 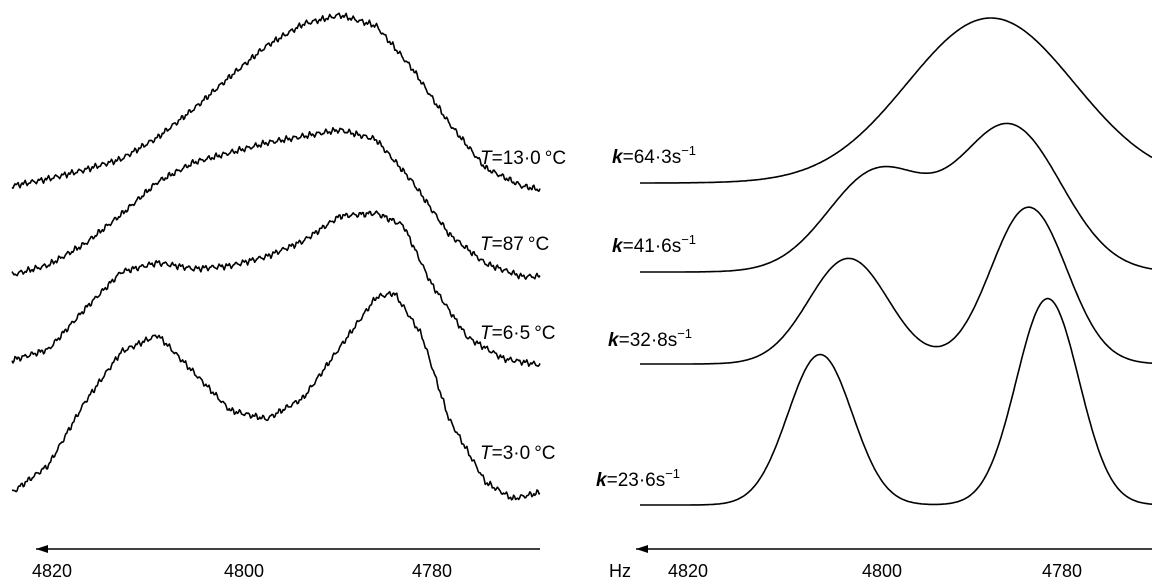 I want to click on series-label-k328: k=32·8s−1, so click(x=650, y=338).